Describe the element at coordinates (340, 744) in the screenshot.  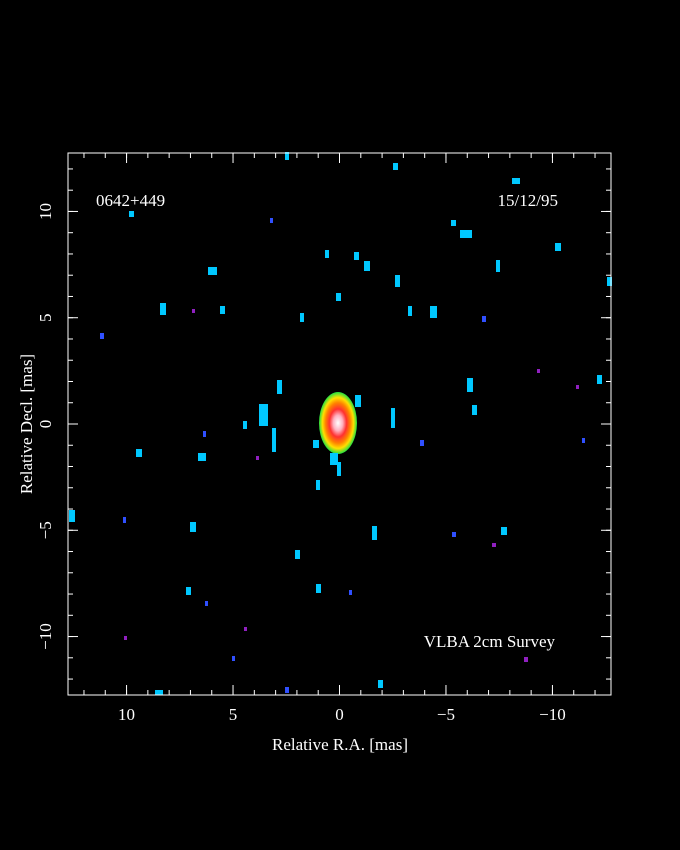
I see `x-axis-label: Relative R.A. [mas]` at that location.